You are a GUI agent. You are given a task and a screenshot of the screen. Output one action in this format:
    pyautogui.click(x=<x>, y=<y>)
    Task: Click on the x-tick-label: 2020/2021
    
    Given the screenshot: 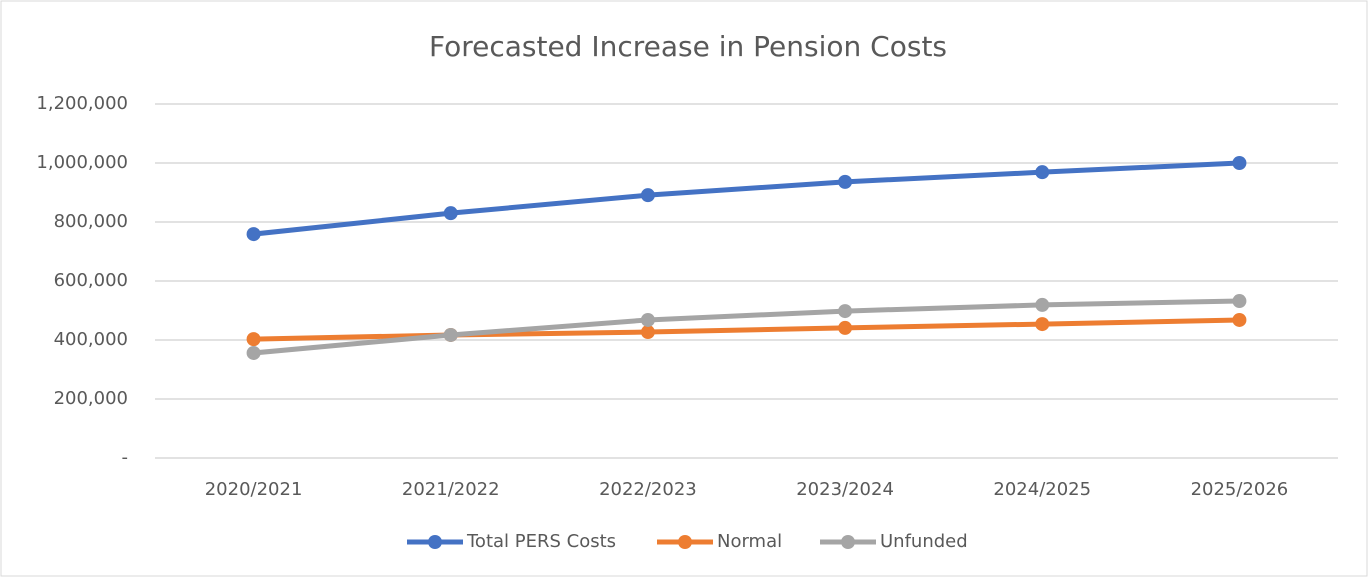 What is the action you would take?
    pyautogui.click(x=254, y=489)
    